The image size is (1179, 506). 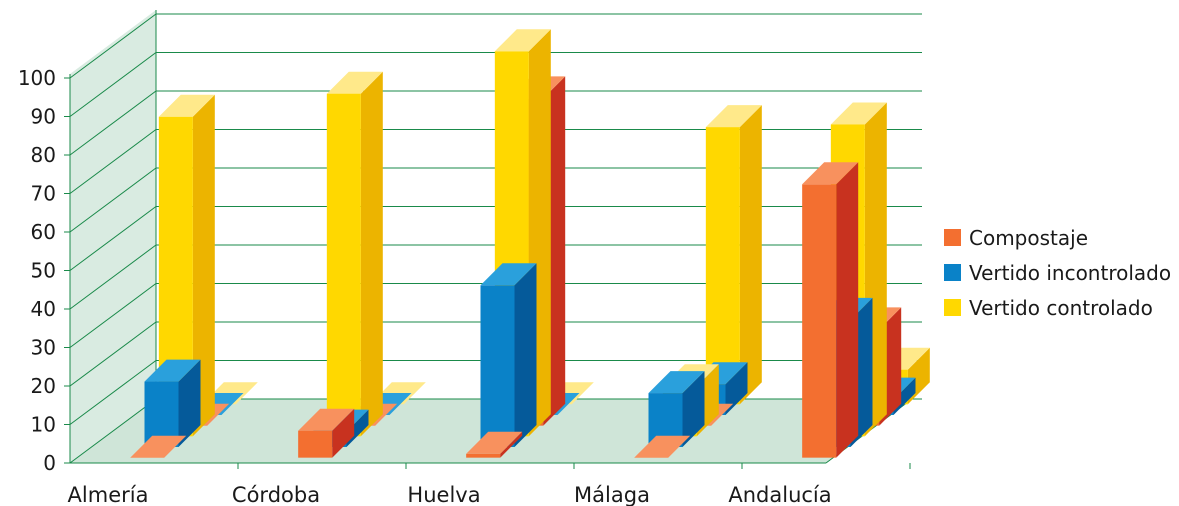 I want to click on side-wall, so click(x=113, y=236).